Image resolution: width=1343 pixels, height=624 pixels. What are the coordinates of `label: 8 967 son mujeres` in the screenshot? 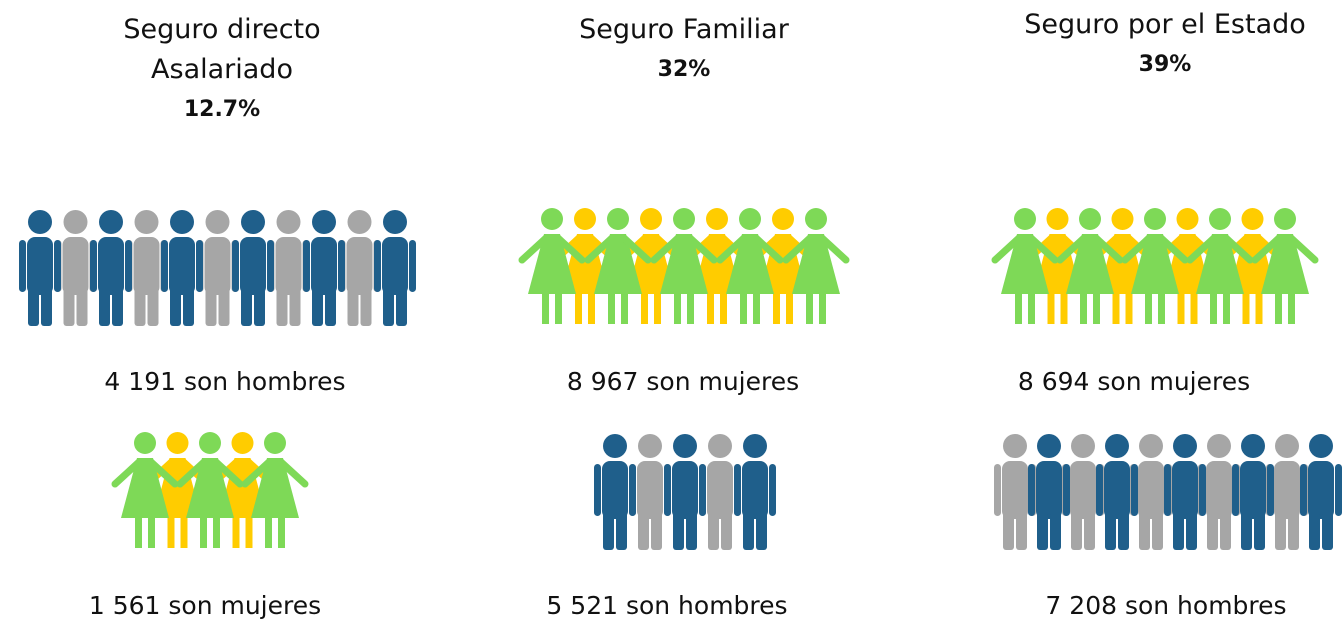 It's located at (683, 381).